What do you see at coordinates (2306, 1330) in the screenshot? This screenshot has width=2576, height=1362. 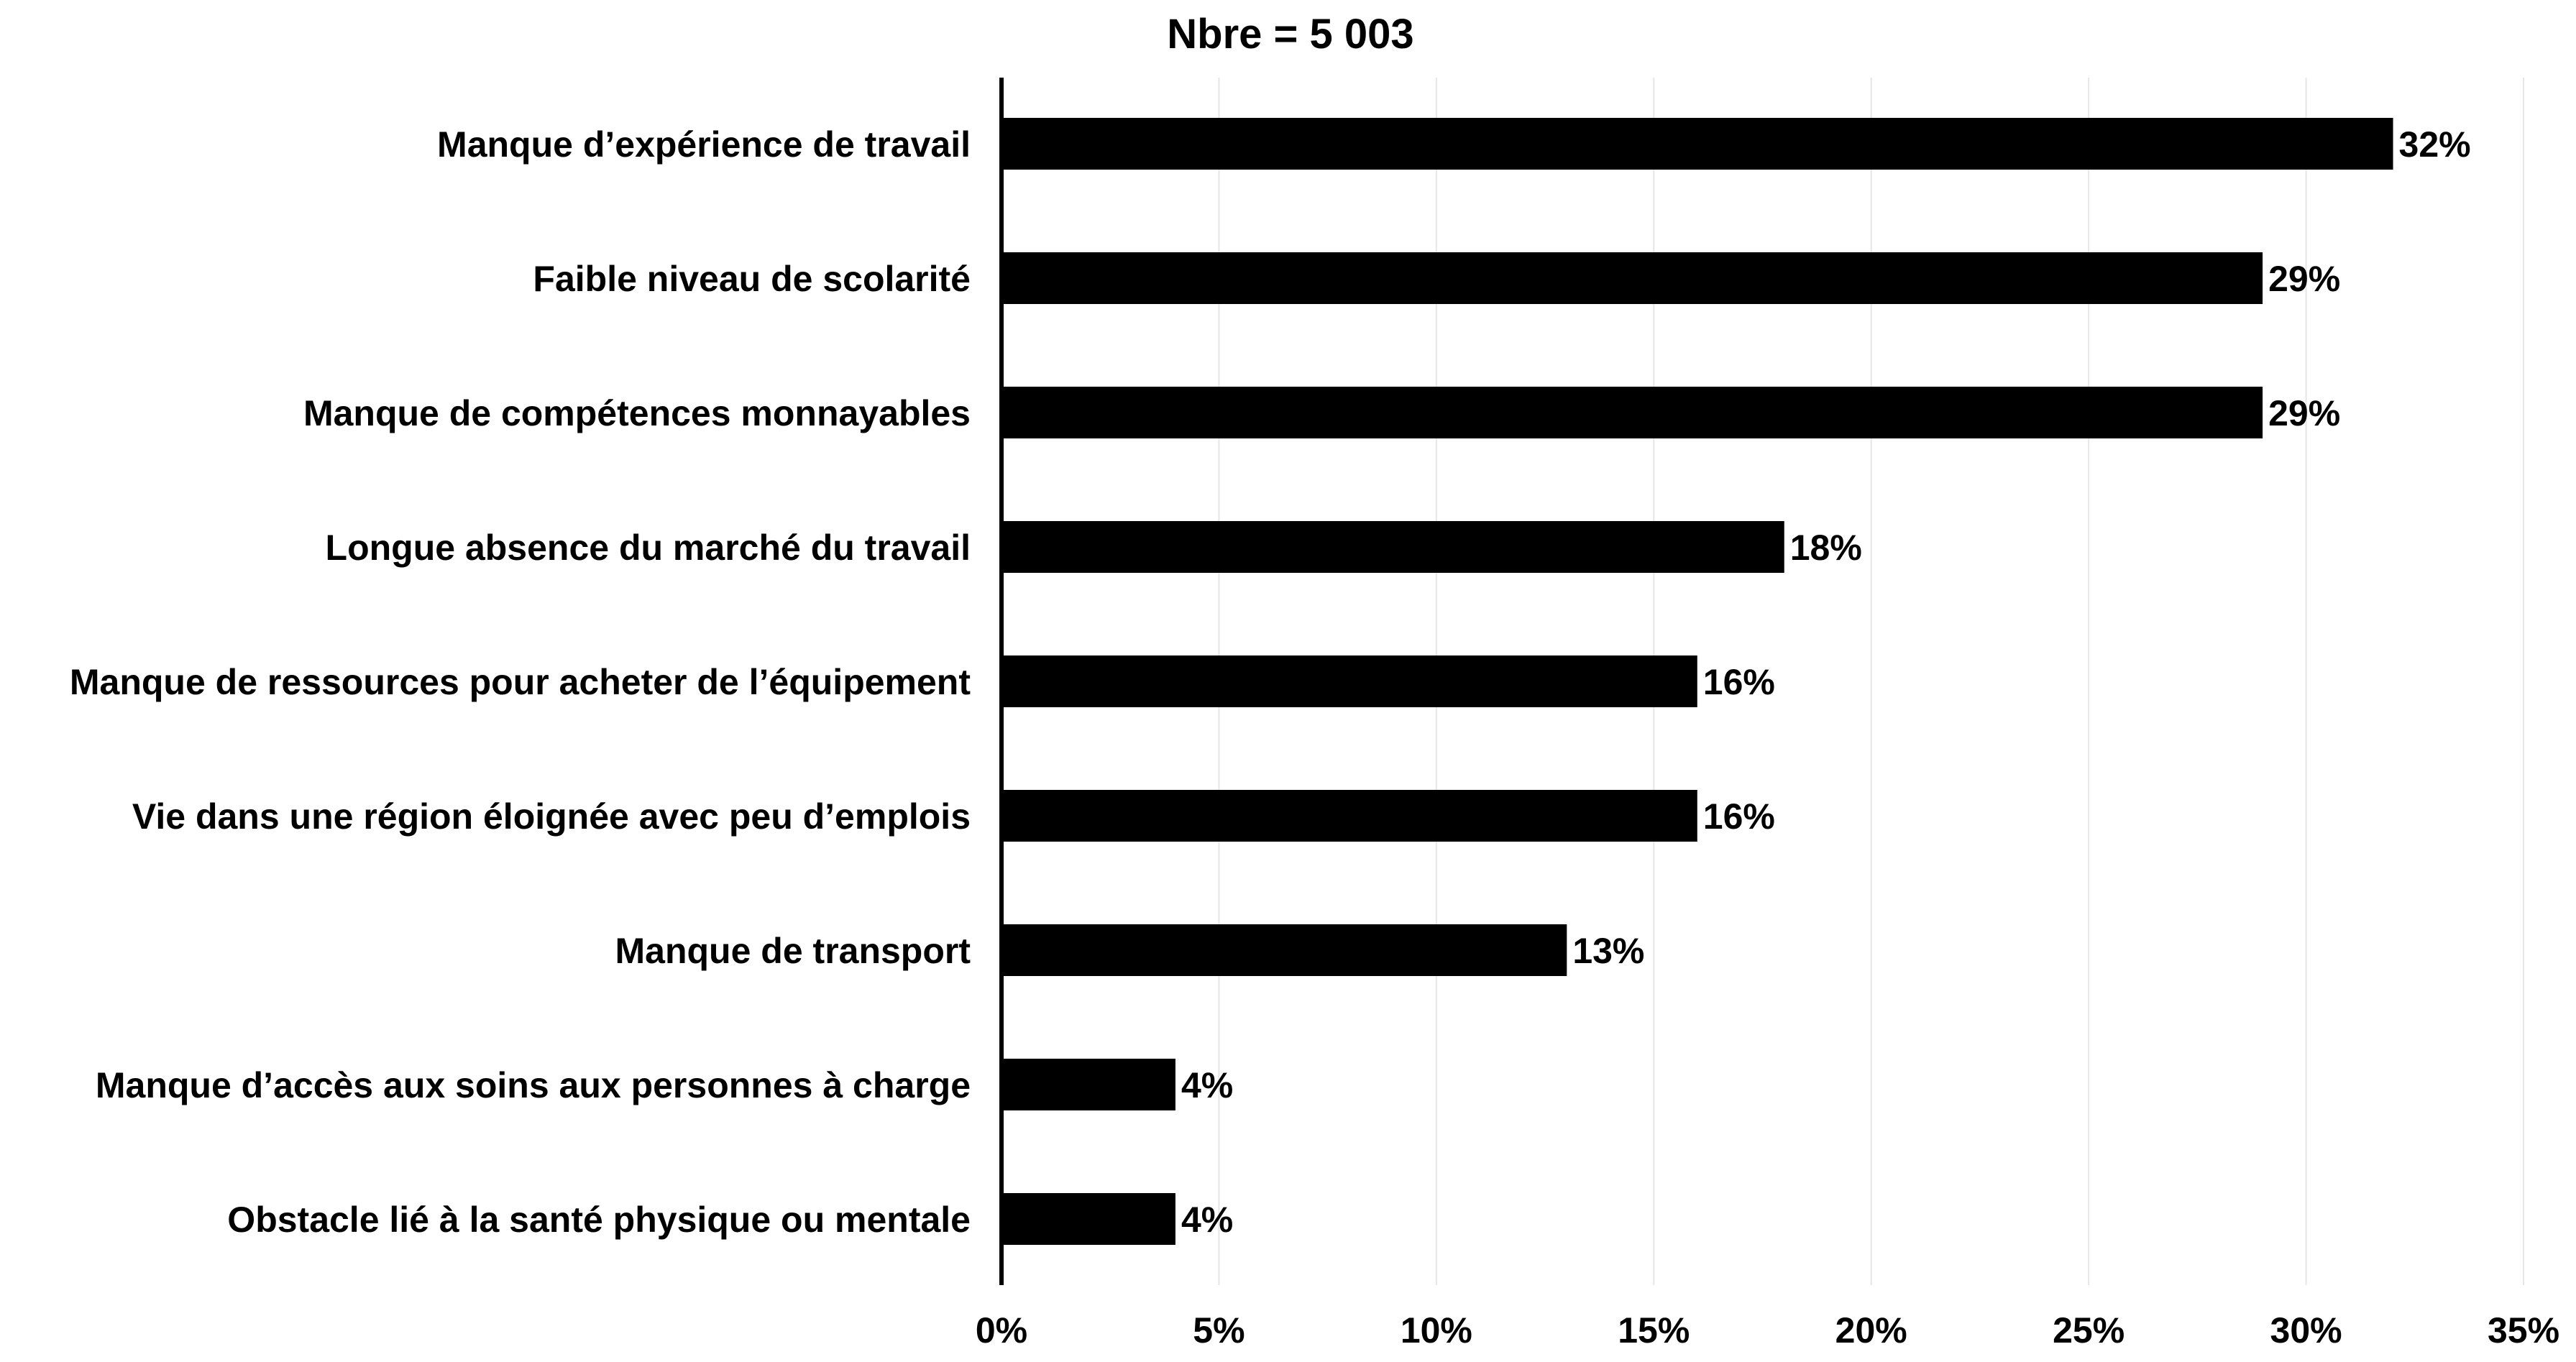 I see `x-tick-label: 30%` at bounding box center [2306, 1330].